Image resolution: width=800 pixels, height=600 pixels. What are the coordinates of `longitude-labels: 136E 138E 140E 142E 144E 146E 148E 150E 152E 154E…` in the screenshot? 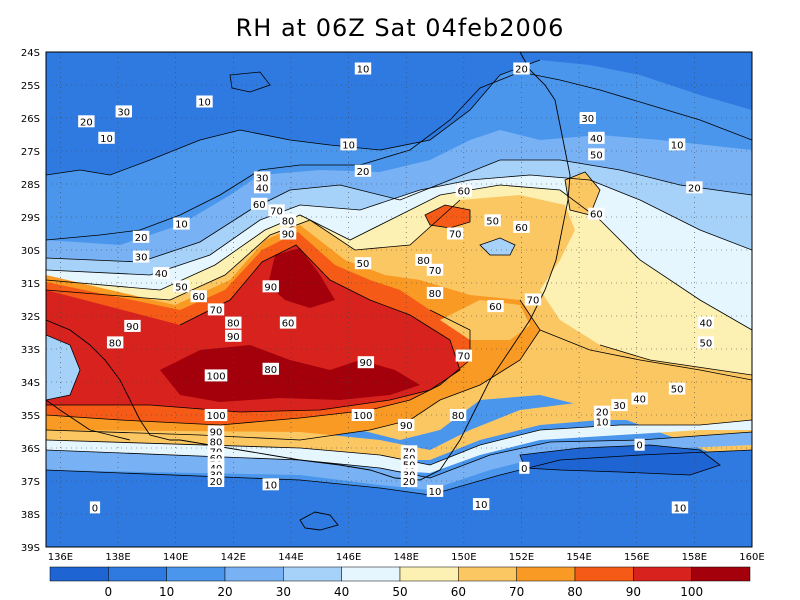 It's located at (406, 557).